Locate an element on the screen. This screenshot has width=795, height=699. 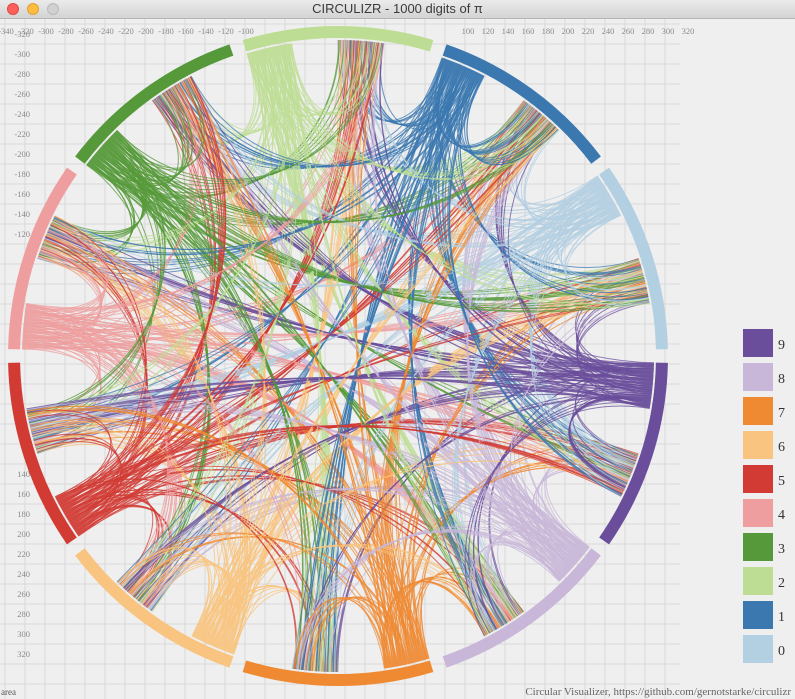
tick-label: 180 is located at coordinates (23, 514).